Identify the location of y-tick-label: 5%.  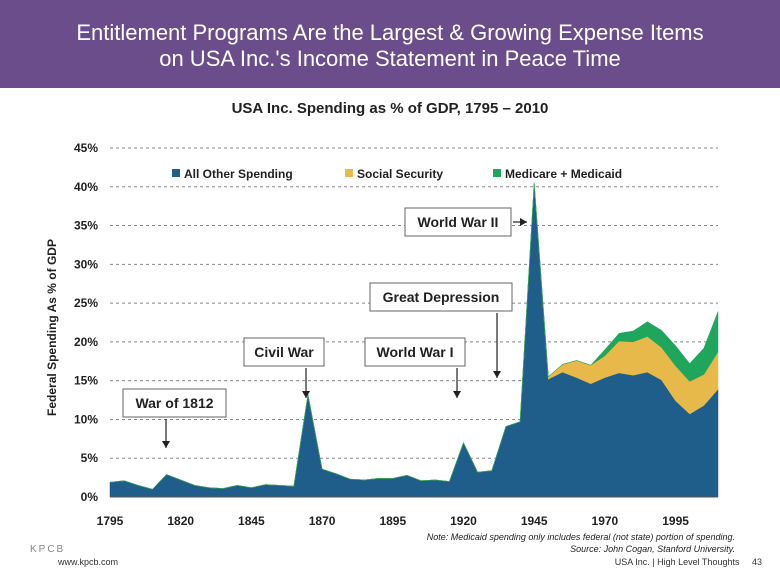
(90, 458).